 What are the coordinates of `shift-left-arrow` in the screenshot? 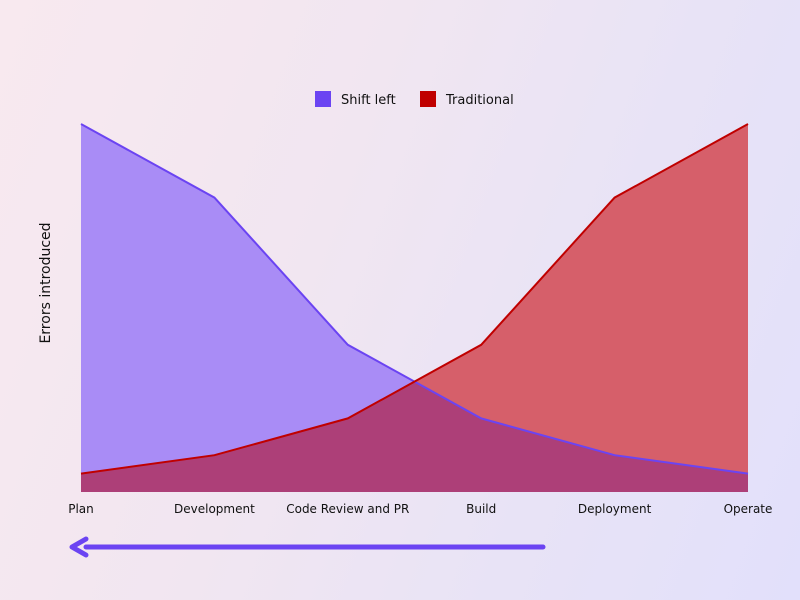 It's located at (307, 547).